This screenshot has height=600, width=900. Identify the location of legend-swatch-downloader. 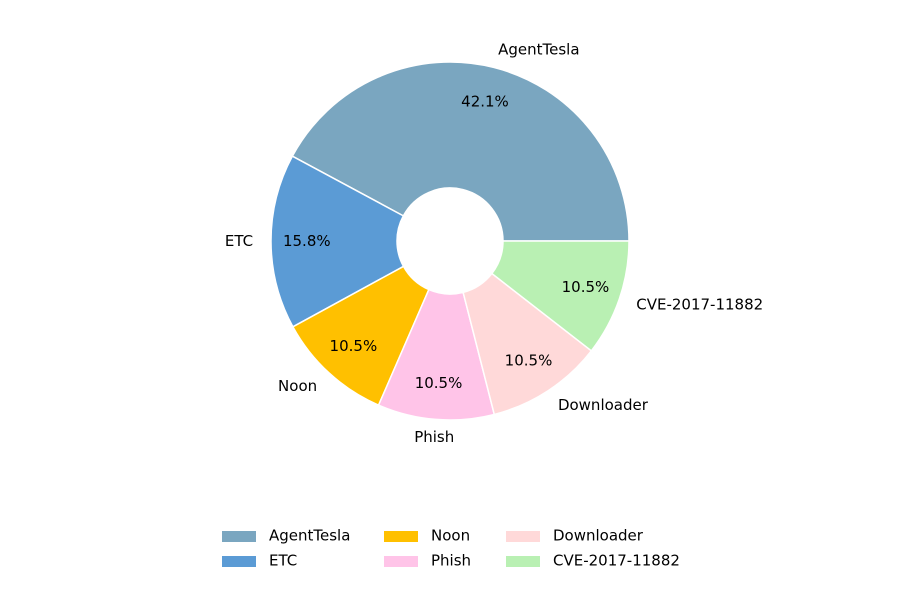
(523, 536).